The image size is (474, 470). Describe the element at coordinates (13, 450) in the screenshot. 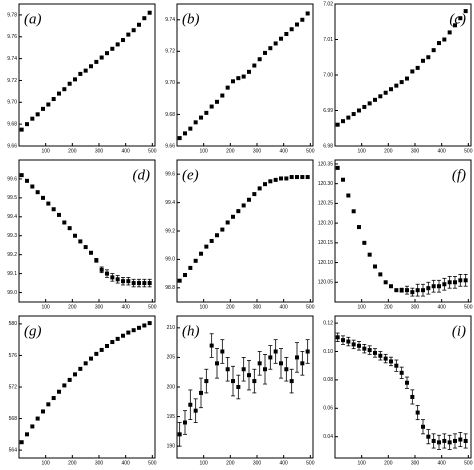

I see `y-tick-label: 564` at that location.